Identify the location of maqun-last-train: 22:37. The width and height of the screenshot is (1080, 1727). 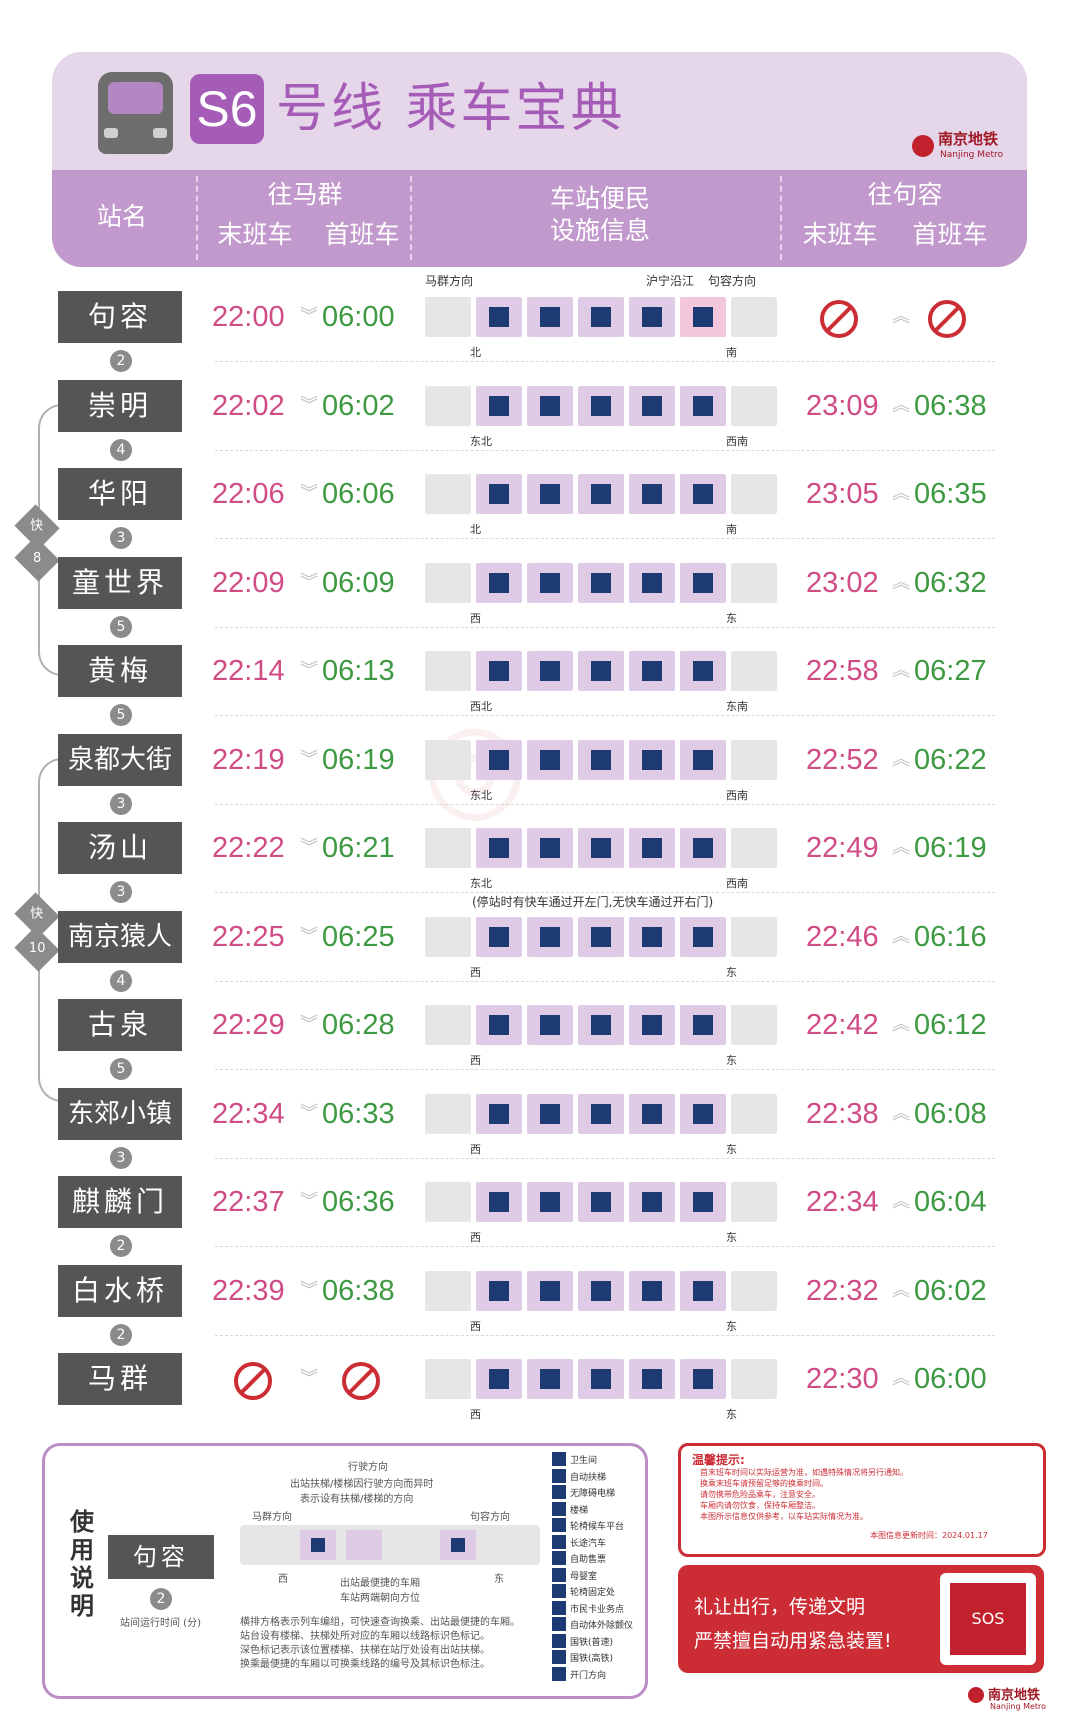
(248, 1202).